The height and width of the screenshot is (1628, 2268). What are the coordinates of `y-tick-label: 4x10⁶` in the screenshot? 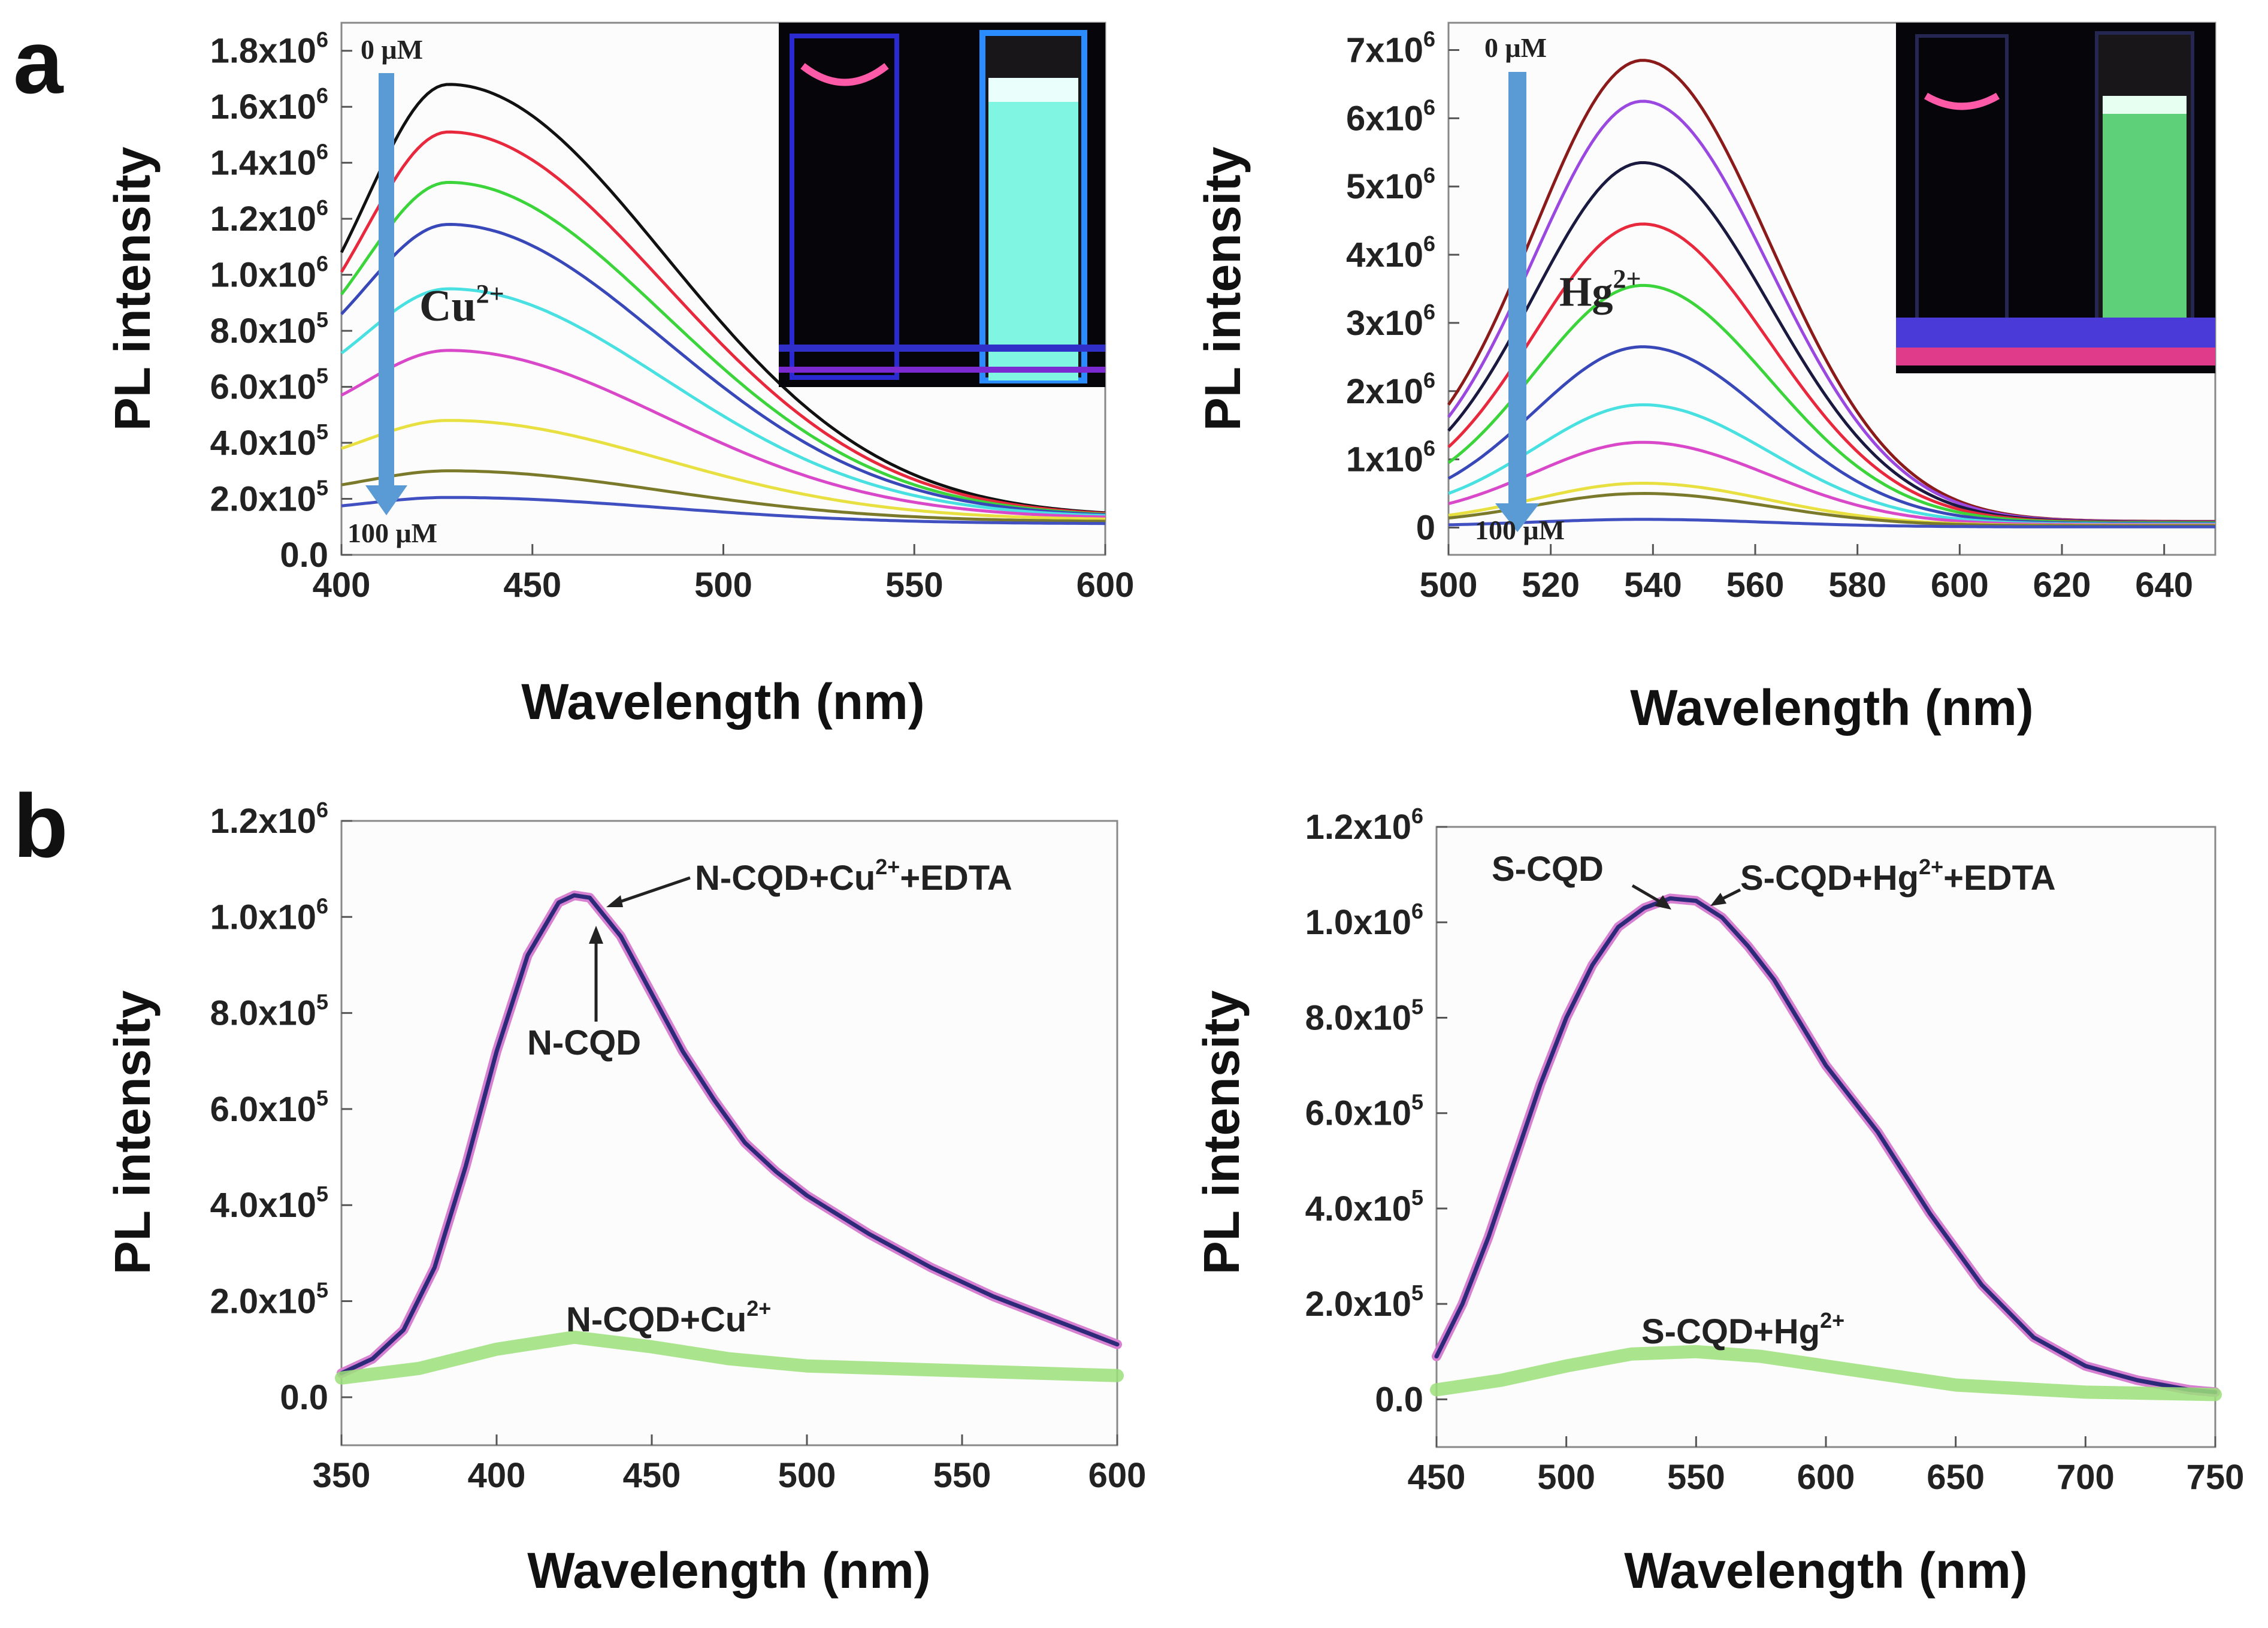 It's located at (1390, 252).